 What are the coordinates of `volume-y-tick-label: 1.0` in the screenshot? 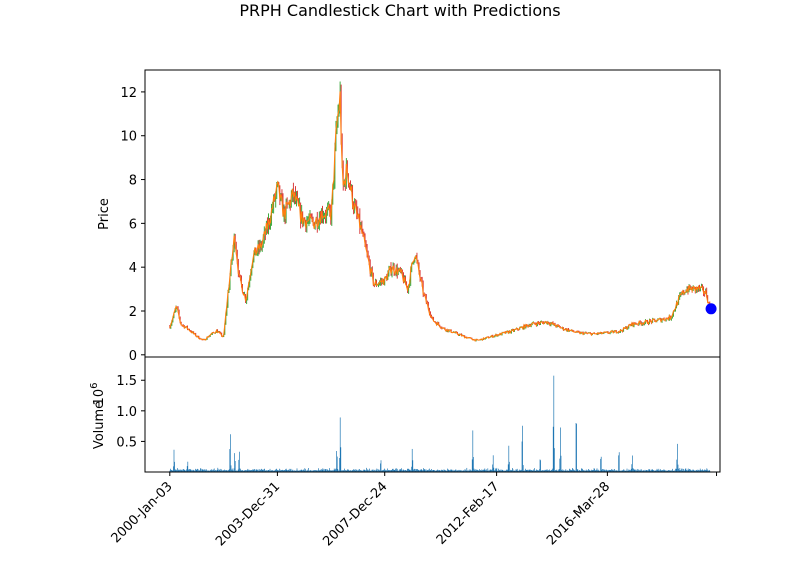 It's located at (126, 412).